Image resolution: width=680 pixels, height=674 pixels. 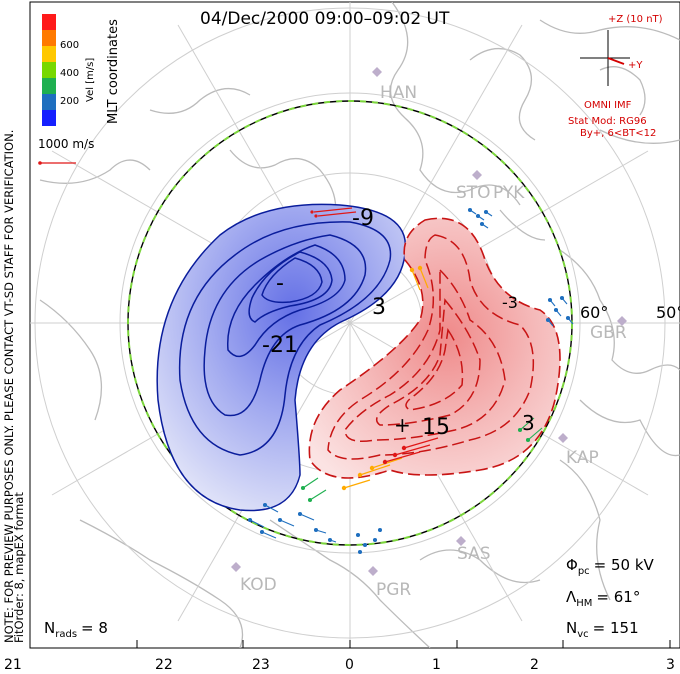 What do you see at coordinates (607, 121) in the screenshot?
I see `model-name: Stat Mod: RG96` at bounding box center [607, 121].